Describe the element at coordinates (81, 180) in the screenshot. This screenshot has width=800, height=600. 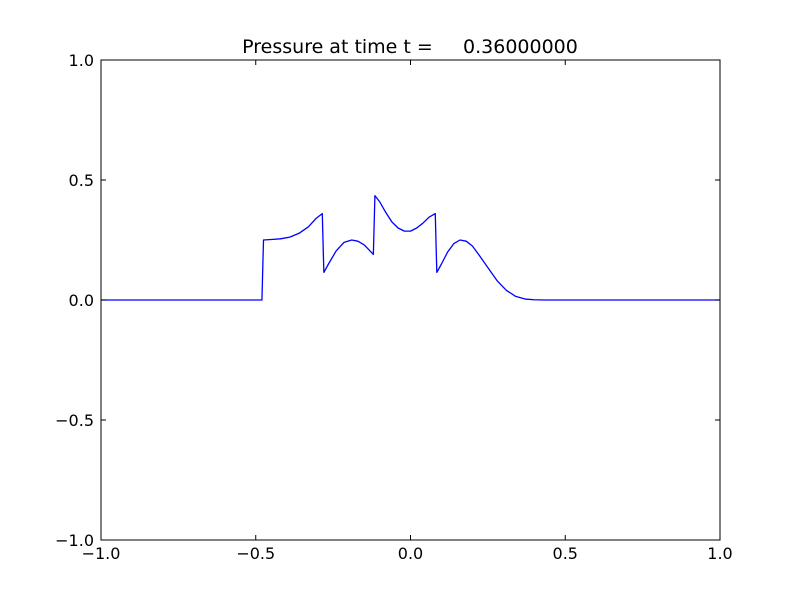
I see `y-tick-label: 0.5` at that location.